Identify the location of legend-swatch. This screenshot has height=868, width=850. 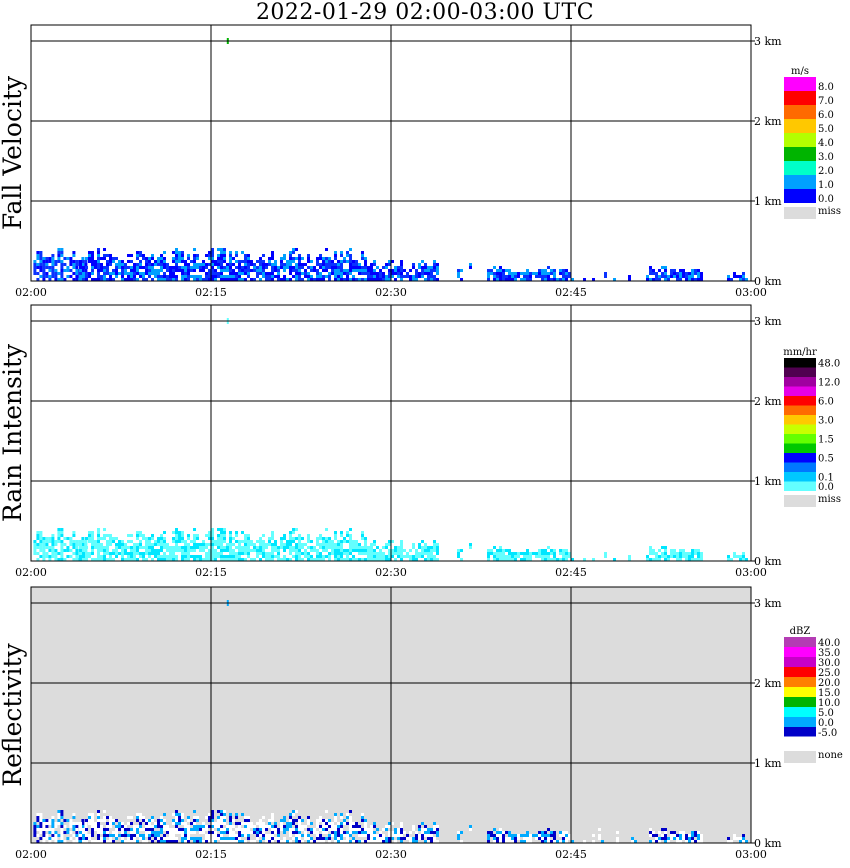
(800, 420).